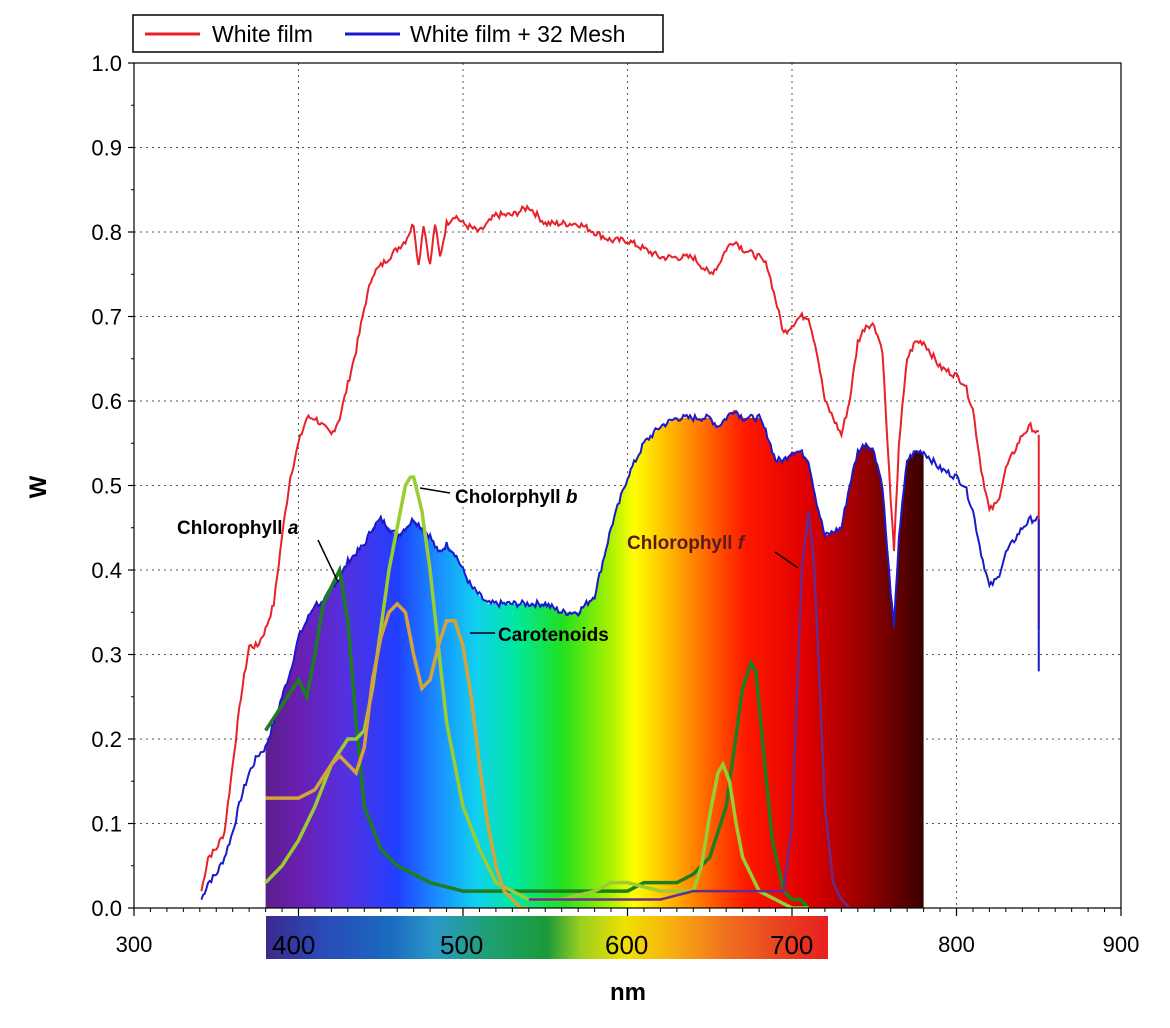  I want to click on annotation-label: Carotenoids, so click(553, 635).